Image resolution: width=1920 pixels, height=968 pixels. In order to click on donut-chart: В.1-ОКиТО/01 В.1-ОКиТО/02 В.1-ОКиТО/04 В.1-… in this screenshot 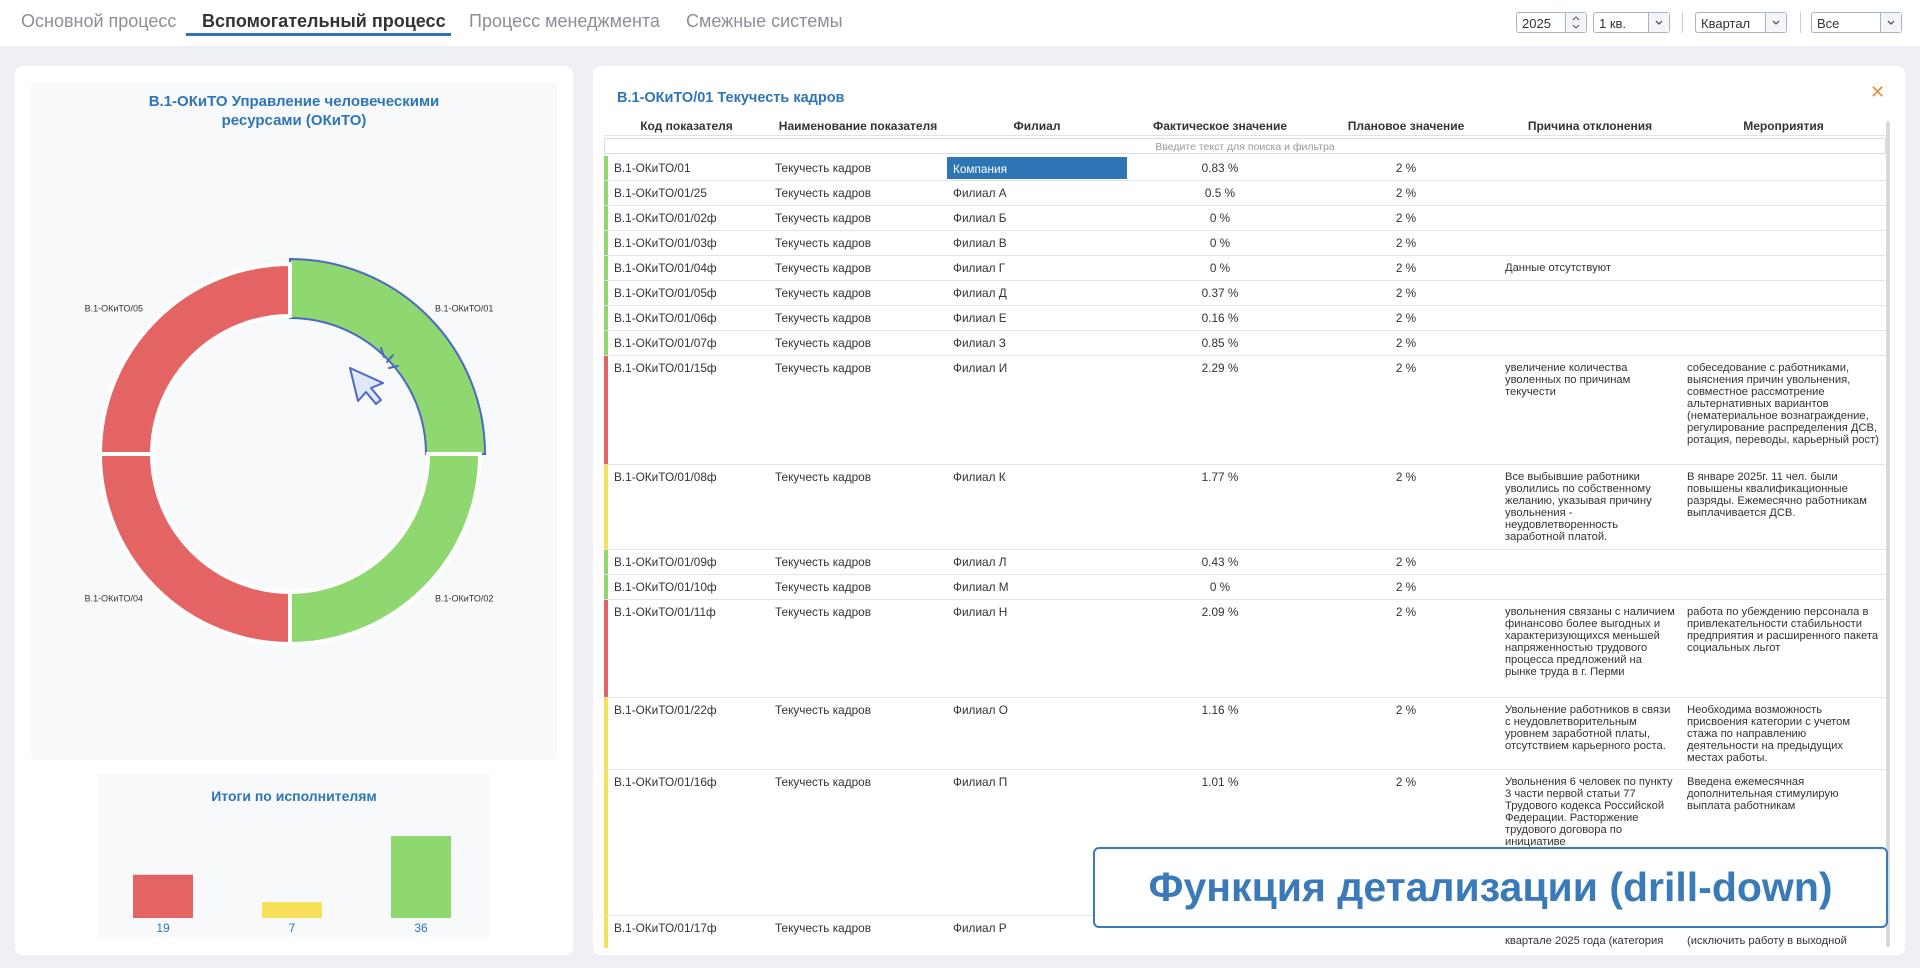, I will do `click(289, 452)`.